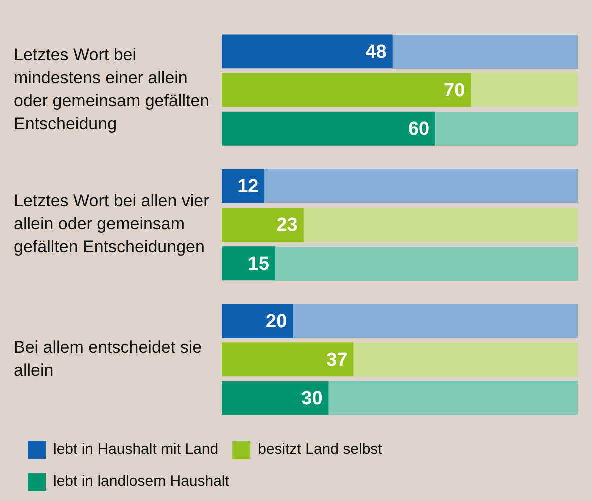 The height and width of the screenshot is (501, 592). What do you see at coordinates (321, 449) in the screenshot?
I see `legend-label: besitzt Land selbst` at bounding box center [321, 449].